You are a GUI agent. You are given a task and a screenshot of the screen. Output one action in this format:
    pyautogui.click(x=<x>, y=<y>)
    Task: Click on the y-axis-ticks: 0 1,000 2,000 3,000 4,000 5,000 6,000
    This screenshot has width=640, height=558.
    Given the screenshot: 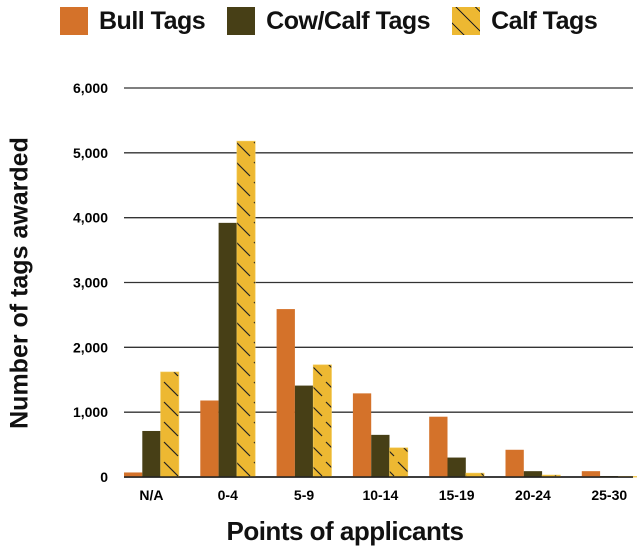 What is the action you would take?
    pyautogui.click(x=90, y=282)
    